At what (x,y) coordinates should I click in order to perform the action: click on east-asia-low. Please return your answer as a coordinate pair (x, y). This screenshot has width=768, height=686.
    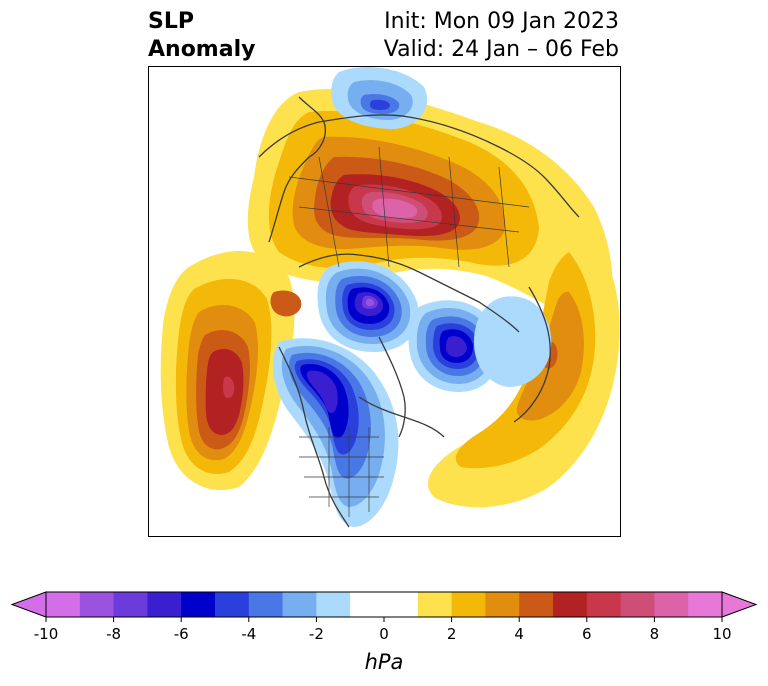
    Looking at the image, I should click on (513, 341).